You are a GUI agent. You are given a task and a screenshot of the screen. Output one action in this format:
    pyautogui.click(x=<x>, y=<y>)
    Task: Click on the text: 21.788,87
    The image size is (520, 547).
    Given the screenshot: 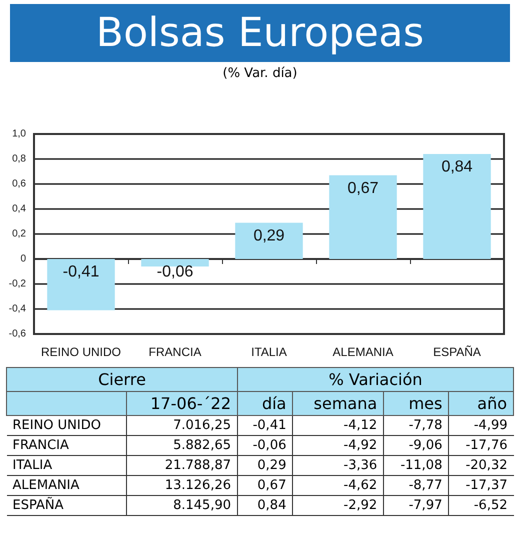 What is the action you would take?
    pyautogui.click(x=197, y=465)
    